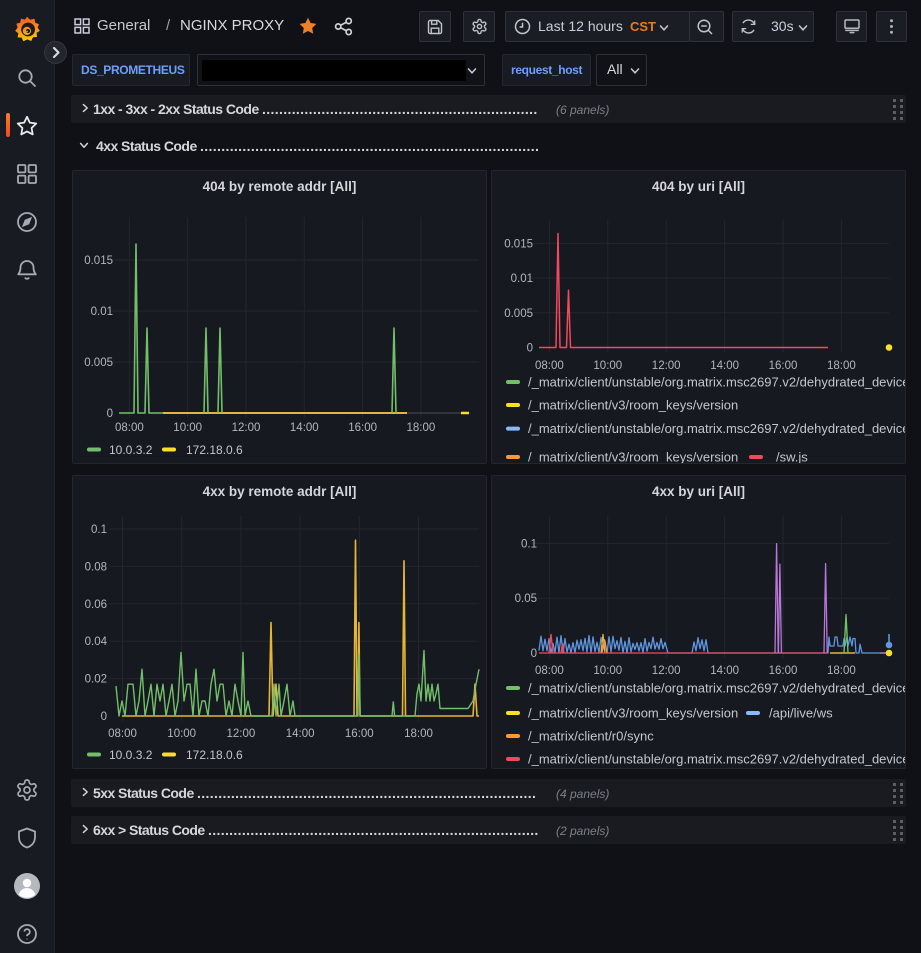  What do you see at coordinates (96, 567) in the screenshot?
I see `svg-text: 0.08` at bounding box center [96, 567].